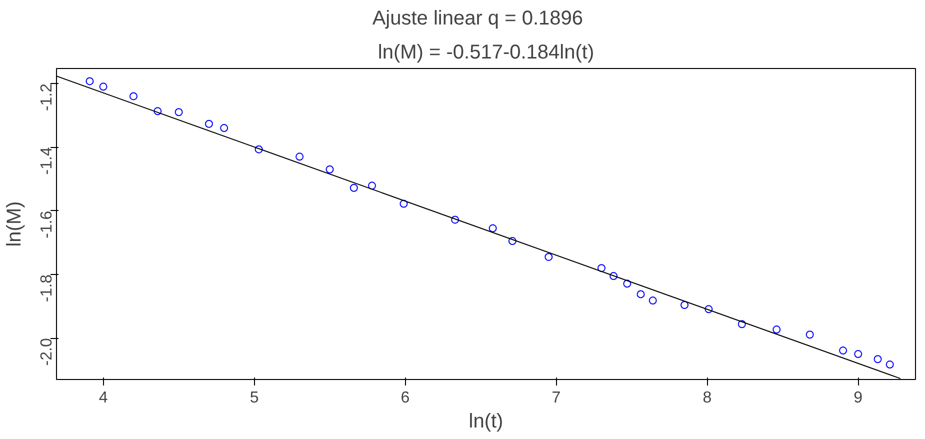 This screenshot has width=925, height=439. I want to click on x-tick-label: 7, so click(556, 398).